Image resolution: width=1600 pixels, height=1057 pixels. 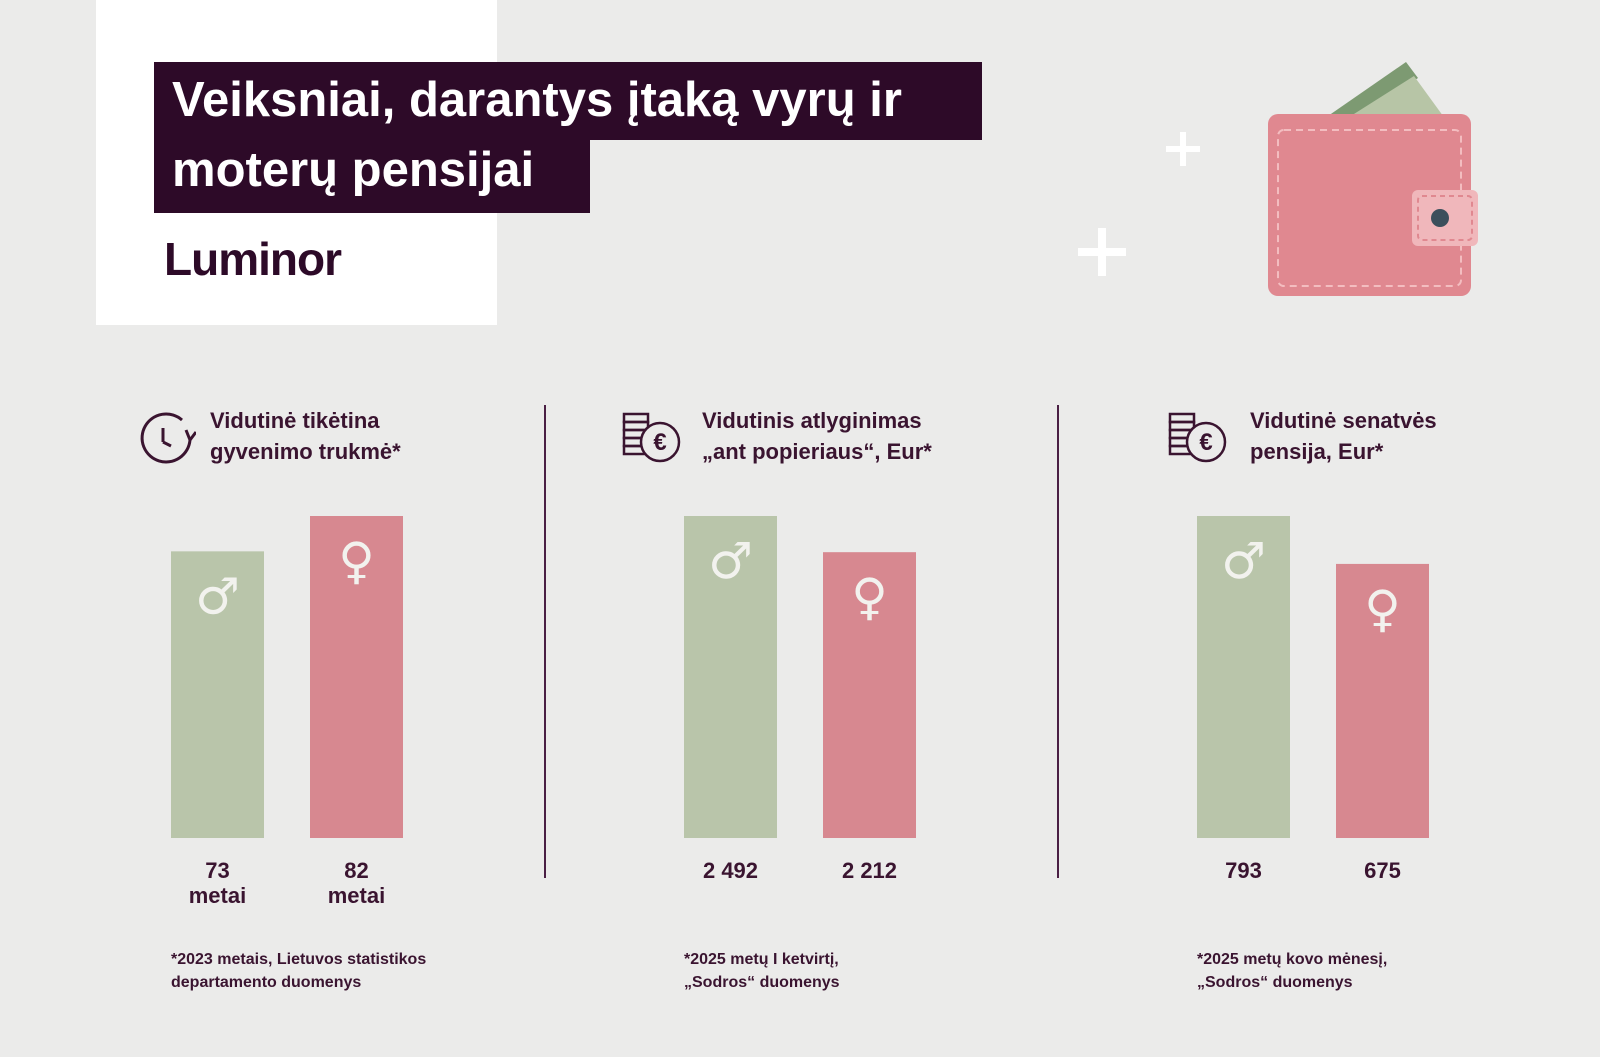 I want to click on value-label: 82, so click(x=356, y=870).